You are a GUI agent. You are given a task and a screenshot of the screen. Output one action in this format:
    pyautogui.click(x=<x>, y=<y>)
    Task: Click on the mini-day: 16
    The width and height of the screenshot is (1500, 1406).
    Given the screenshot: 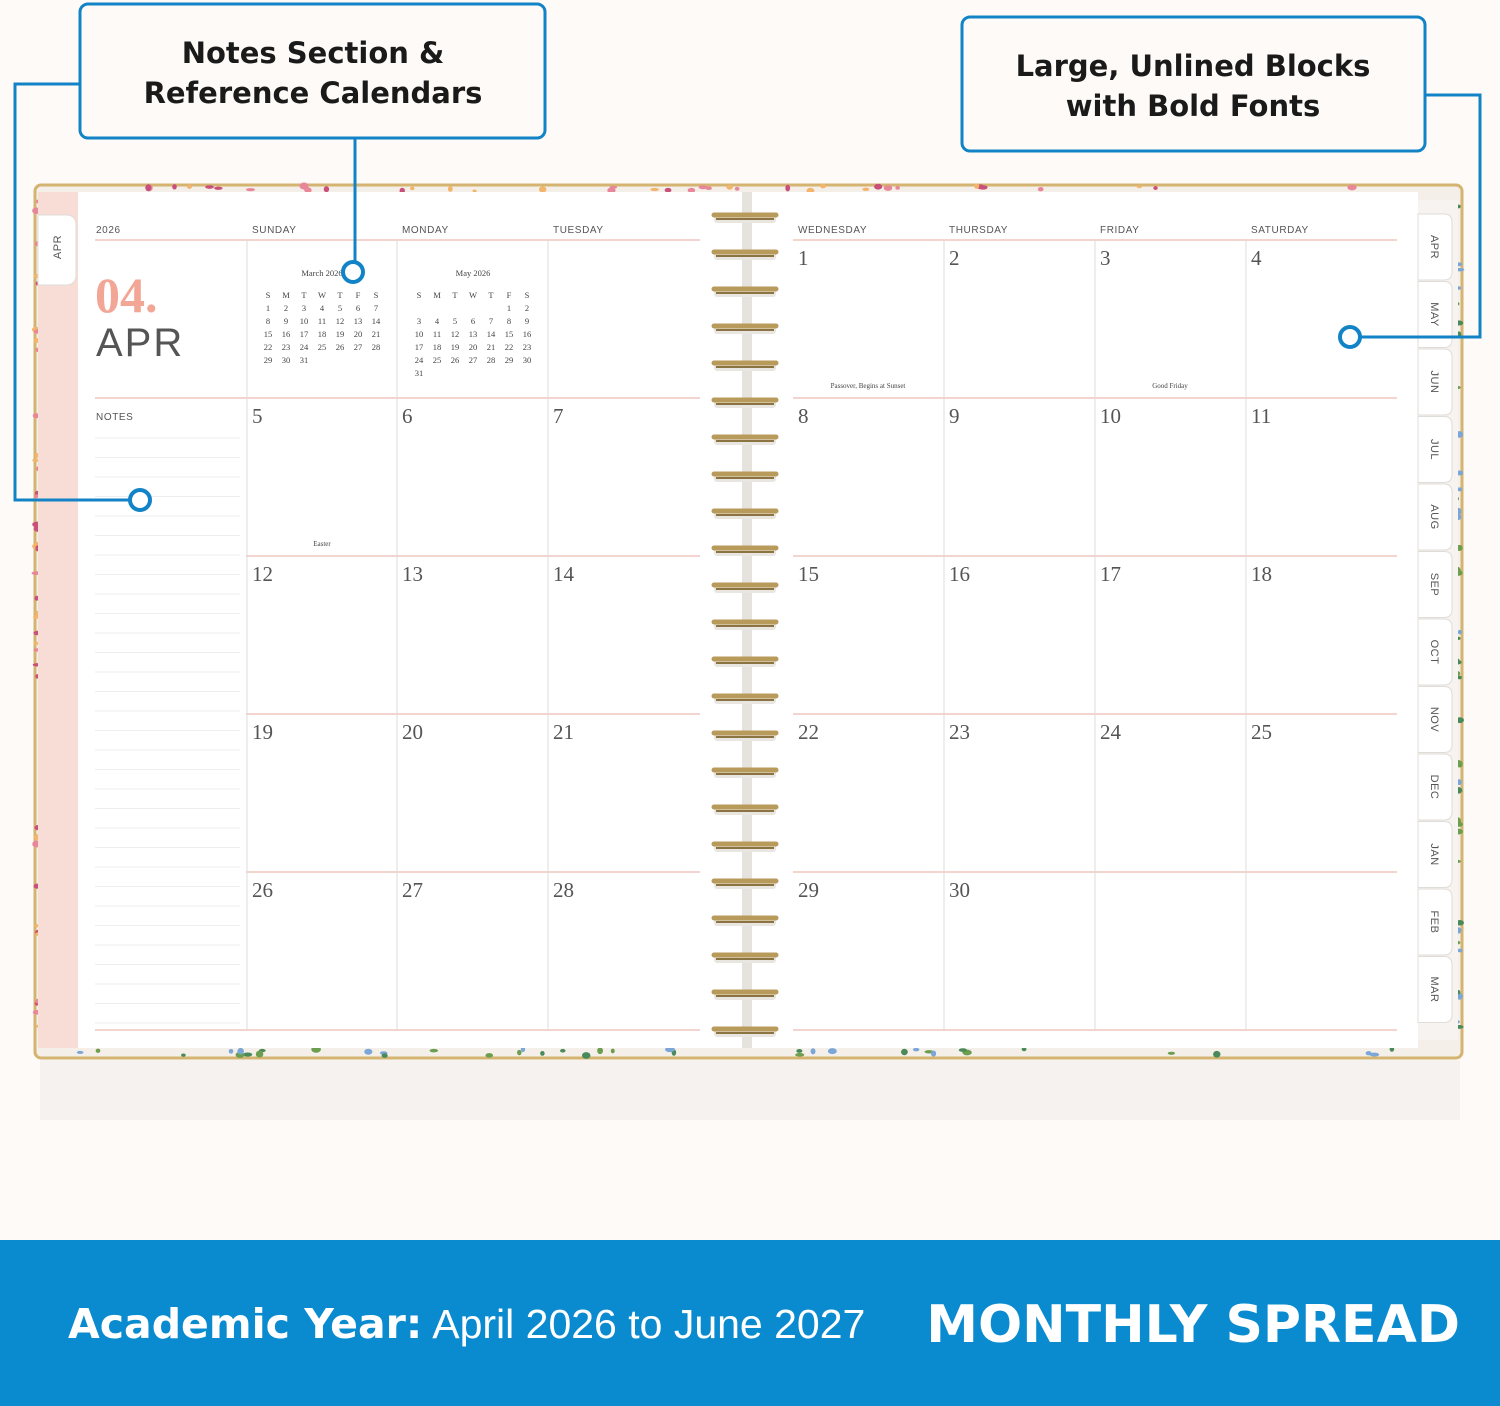 What is the action you would take?
    pyautogui.click(x=527, y=334)
    